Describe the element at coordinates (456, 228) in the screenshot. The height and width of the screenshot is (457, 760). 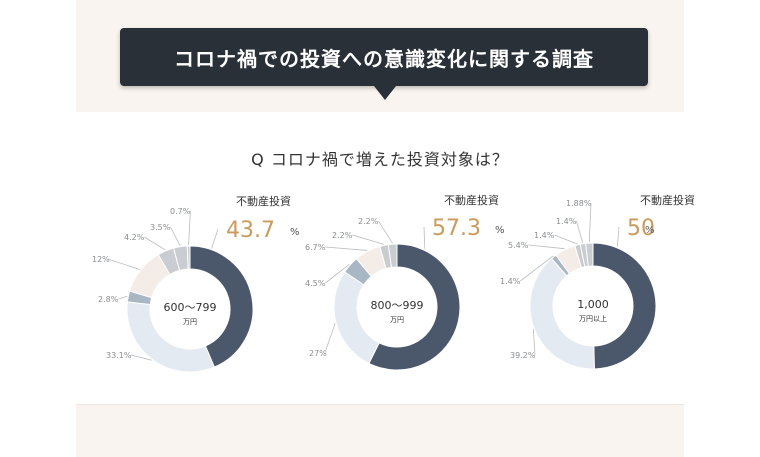
I see `highlight-value: 57.3` at that location.